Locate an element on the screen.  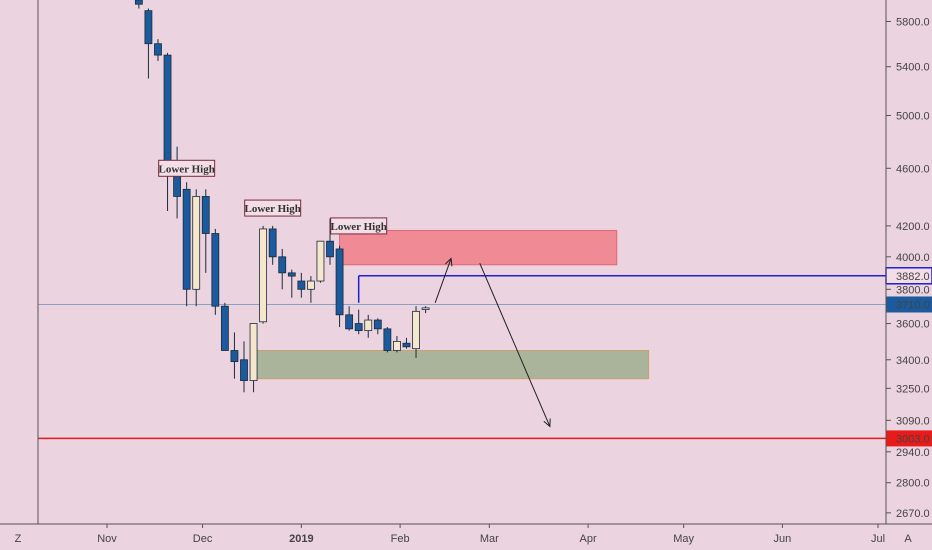
time-tick-label: May is located at coordinates (683, 539).